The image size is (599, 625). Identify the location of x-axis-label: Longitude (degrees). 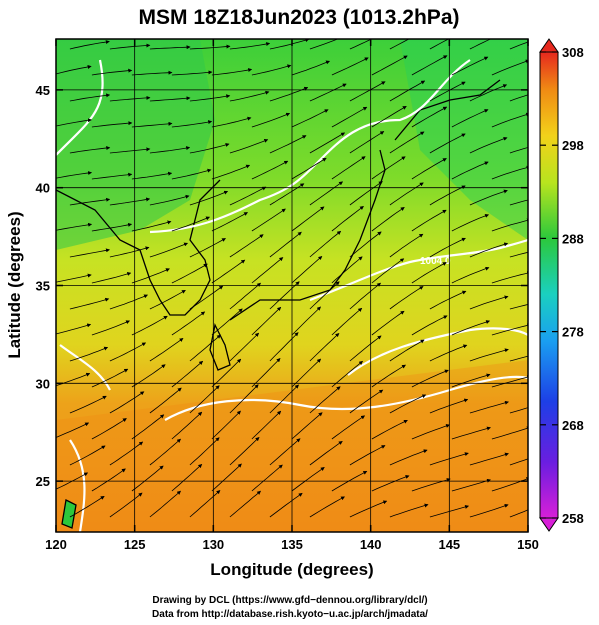
(291, 569).